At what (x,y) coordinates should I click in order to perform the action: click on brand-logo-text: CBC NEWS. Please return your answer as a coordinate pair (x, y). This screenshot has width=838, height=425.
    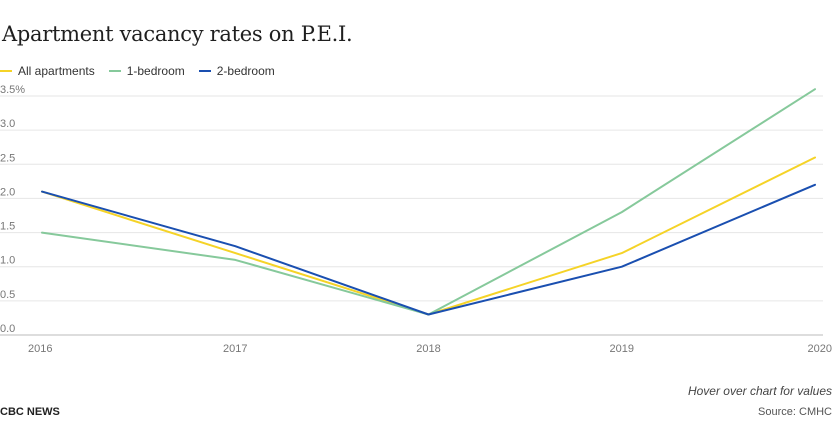
    Looking at the image, I should click on (30, 412).